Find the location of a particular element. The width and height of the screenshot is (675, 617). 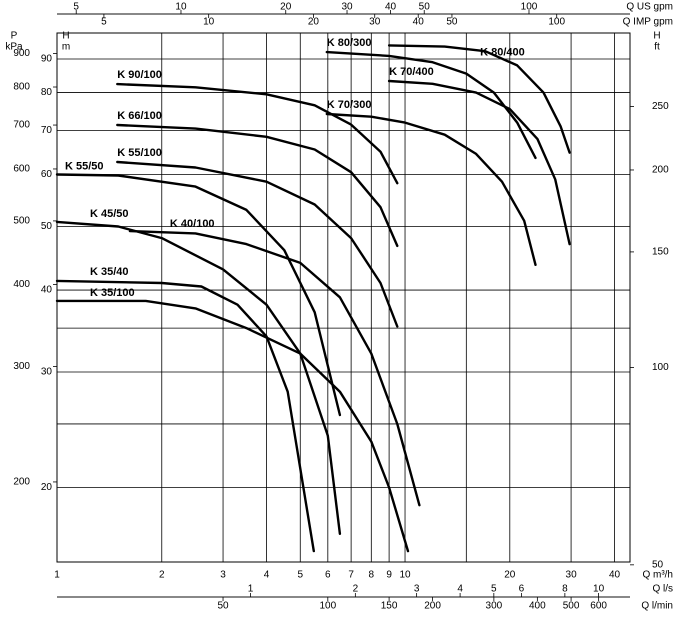

x-tick-label: 20 is located at coordinates (510, 575).